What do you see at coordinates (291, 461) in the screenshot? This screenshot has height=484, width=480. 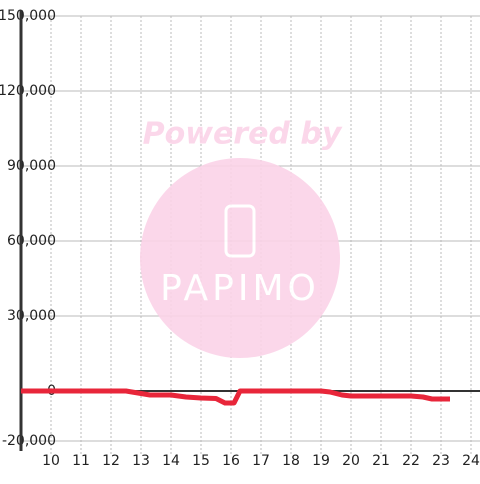 I see `x-tick-label: 18` at bounding box center [291, 461].